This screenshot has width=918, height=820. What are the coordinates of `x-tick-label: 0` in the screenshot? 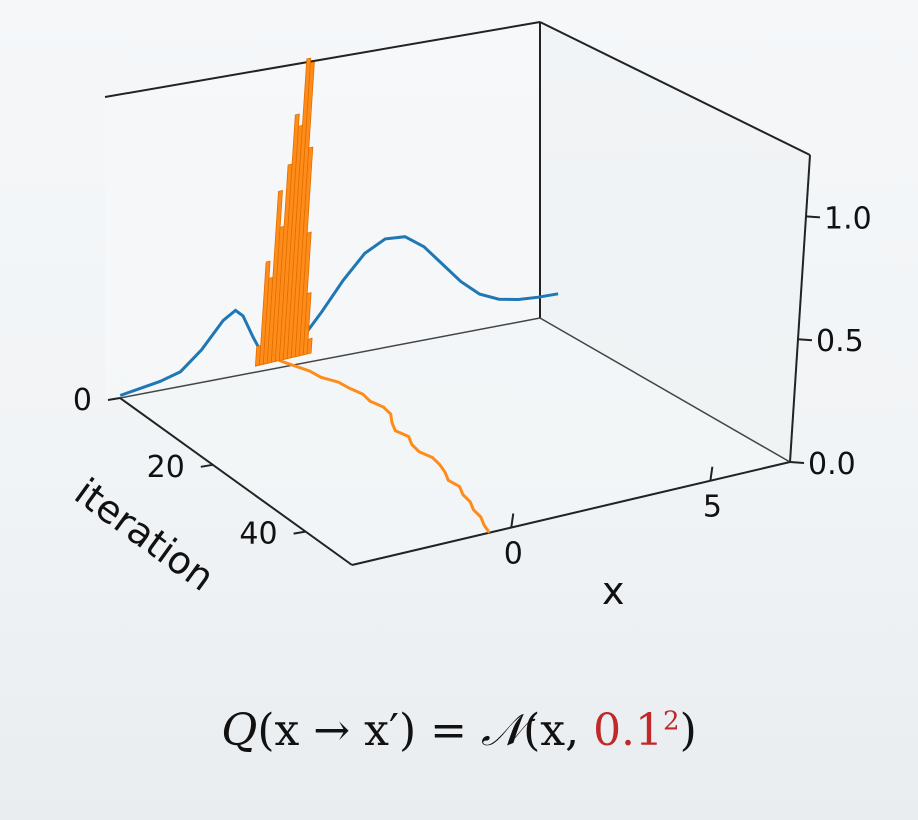 It's located at (513, 554).